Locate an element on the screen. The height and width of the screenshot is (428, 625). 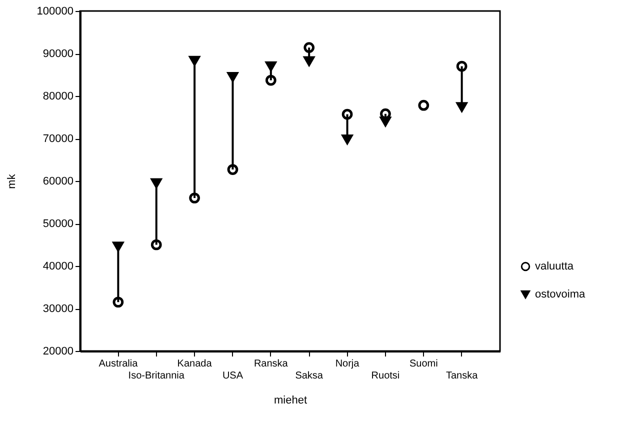
y-axis-title: mk is located at coordinates (12, 181).